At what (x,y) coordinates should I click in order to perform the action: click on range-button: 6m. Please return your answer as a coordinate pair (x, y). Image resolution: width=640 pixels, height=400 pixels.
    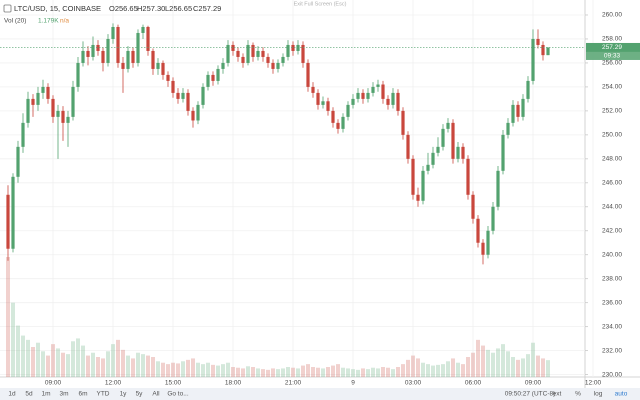
    Looking at the image, I should click on (82, 394).